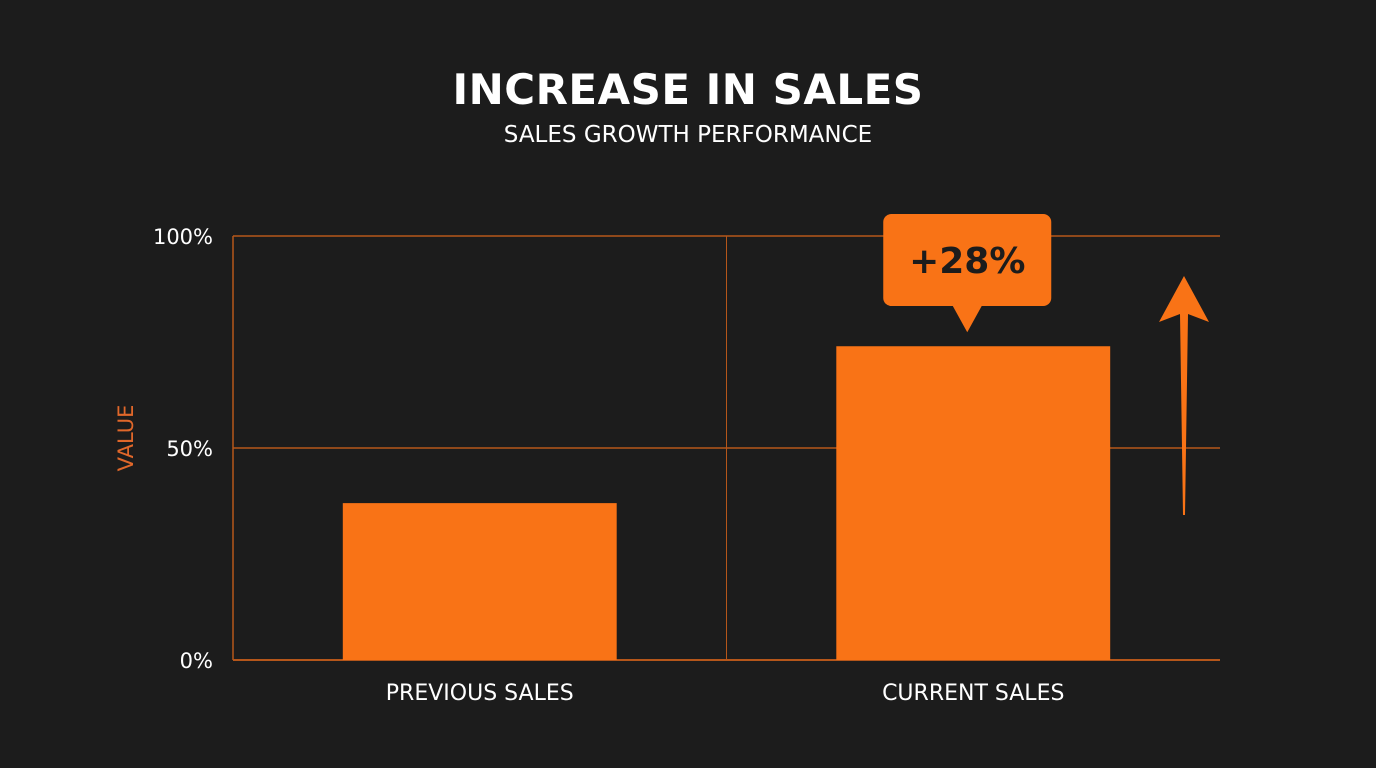 The height and width of the screenshot is (768, 1376). I want to click on callout-pointer, so click(967, 319).